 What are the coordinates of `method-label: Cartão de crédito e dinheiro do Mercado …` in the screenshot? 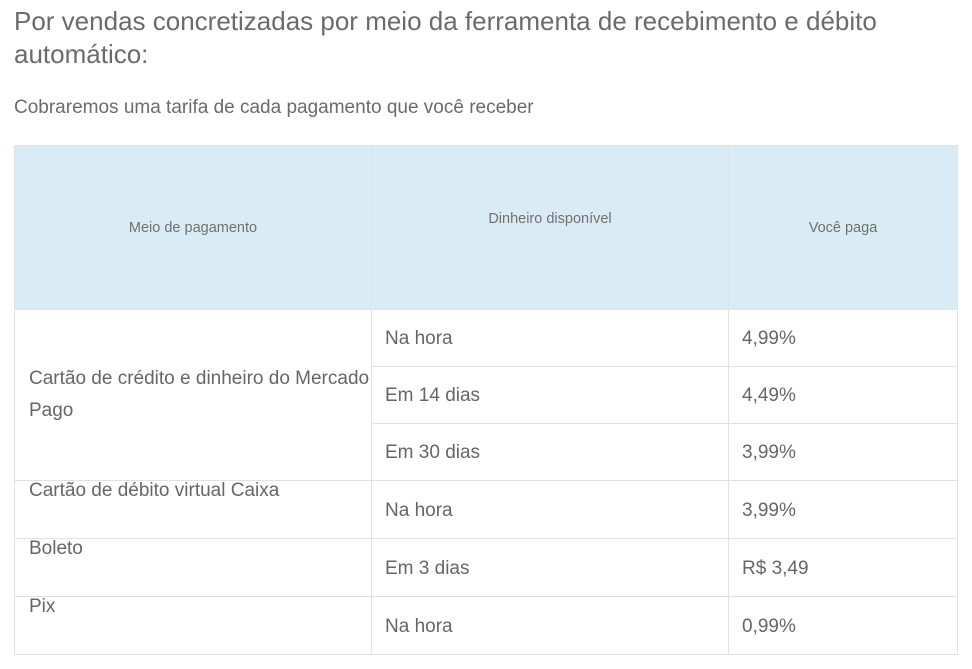 It's located at (199, 394).